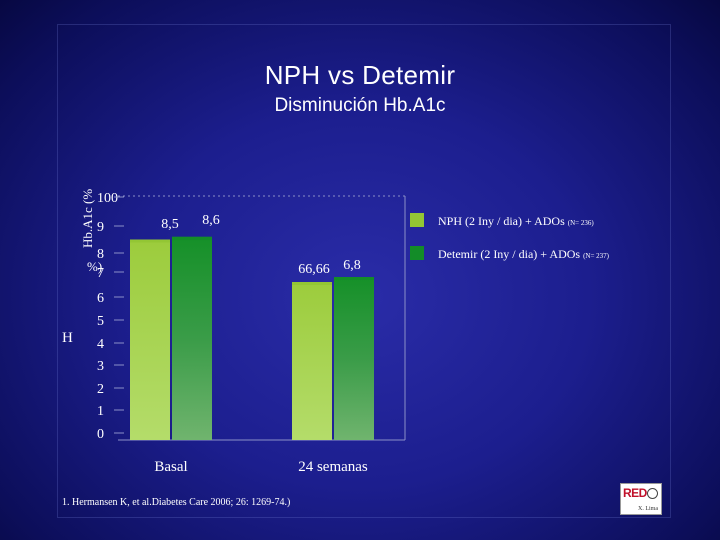 The height and width of the screenshot is (540, 720). What do you see at coordinates (596, 256) in the screenshot?
I see `legend-n-label: (N= 237)` at bounding box center [596, 256].